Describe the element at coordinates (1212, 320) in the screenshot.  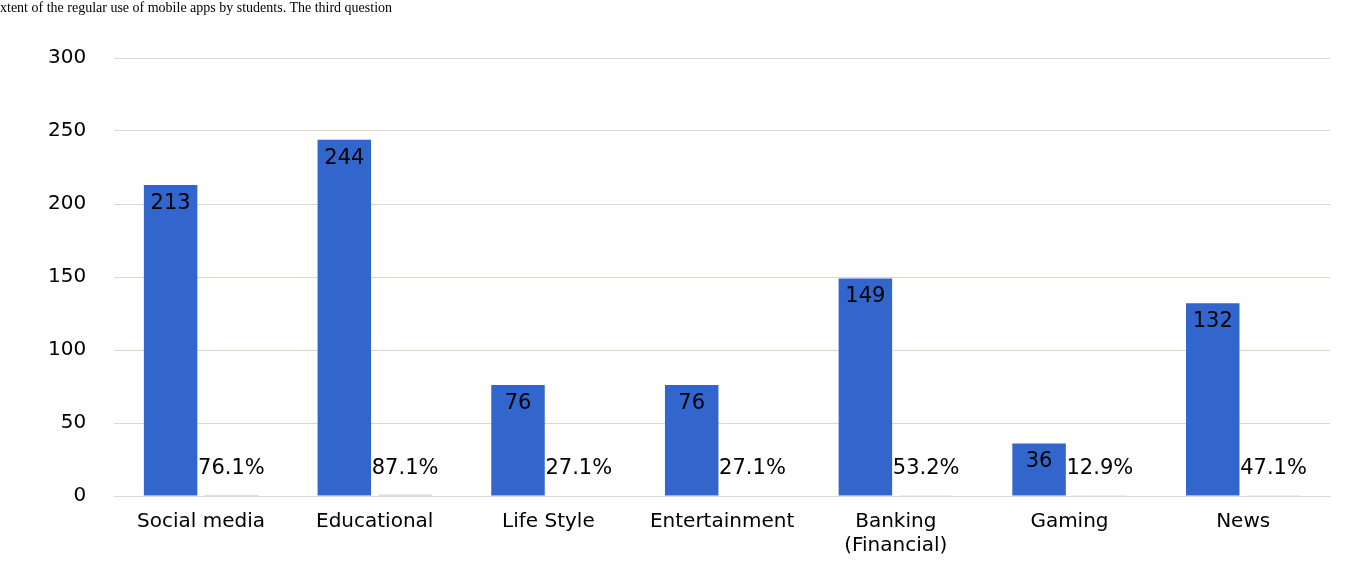
I see `data-label: 132` at that location.